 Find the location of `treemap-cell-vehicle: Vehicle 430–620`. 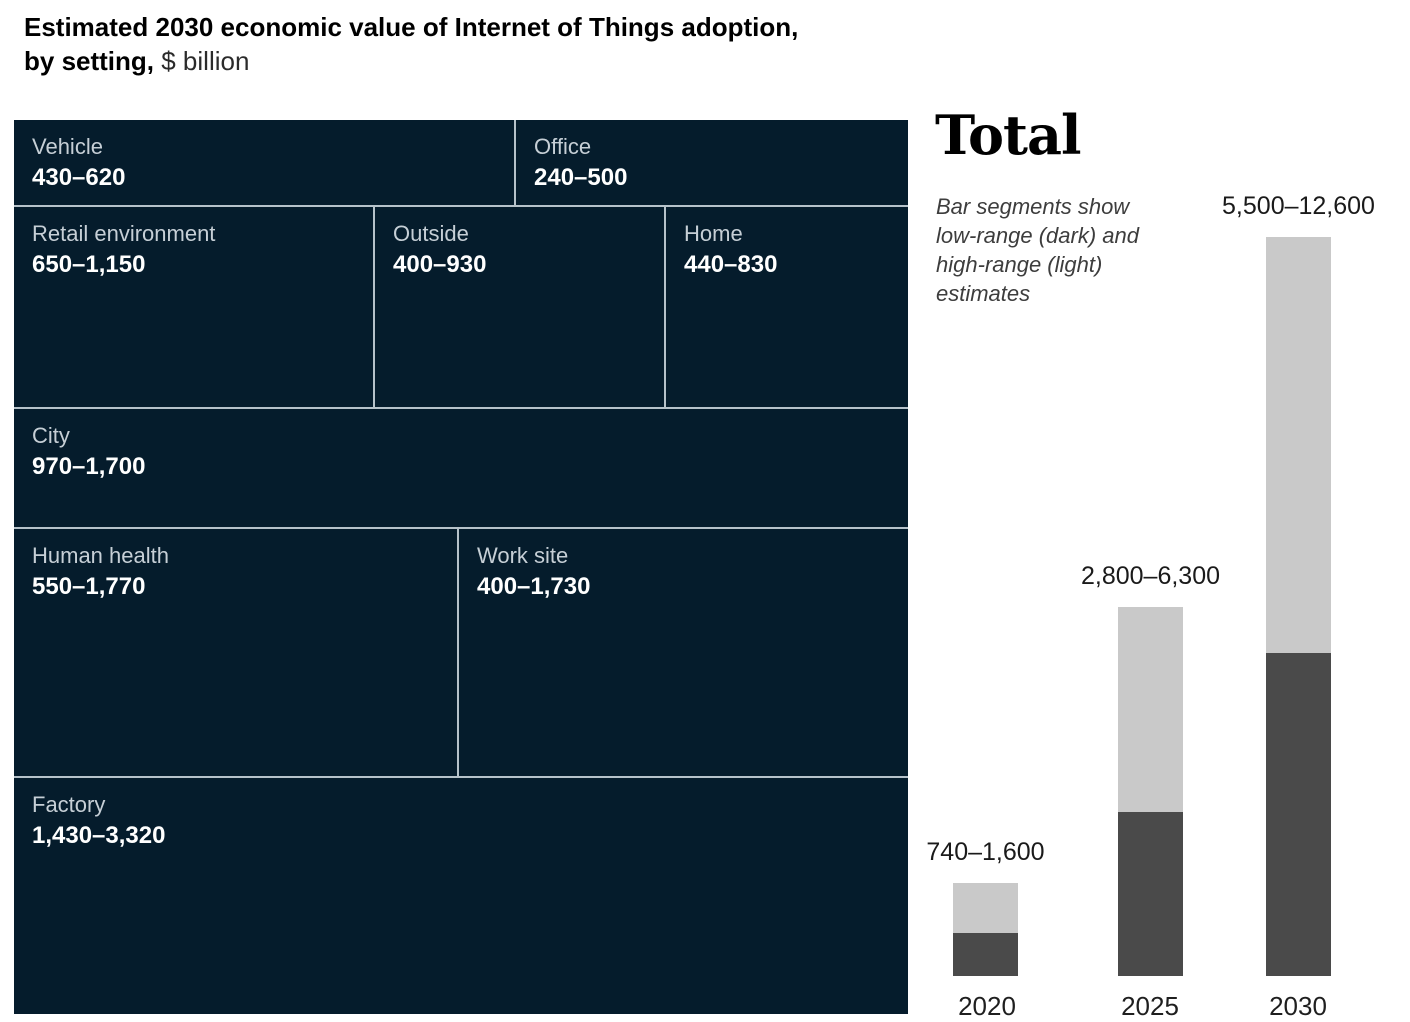

treemap-cell-vehicle: Vehicle 430–620 is located at coordinates (264, 162).